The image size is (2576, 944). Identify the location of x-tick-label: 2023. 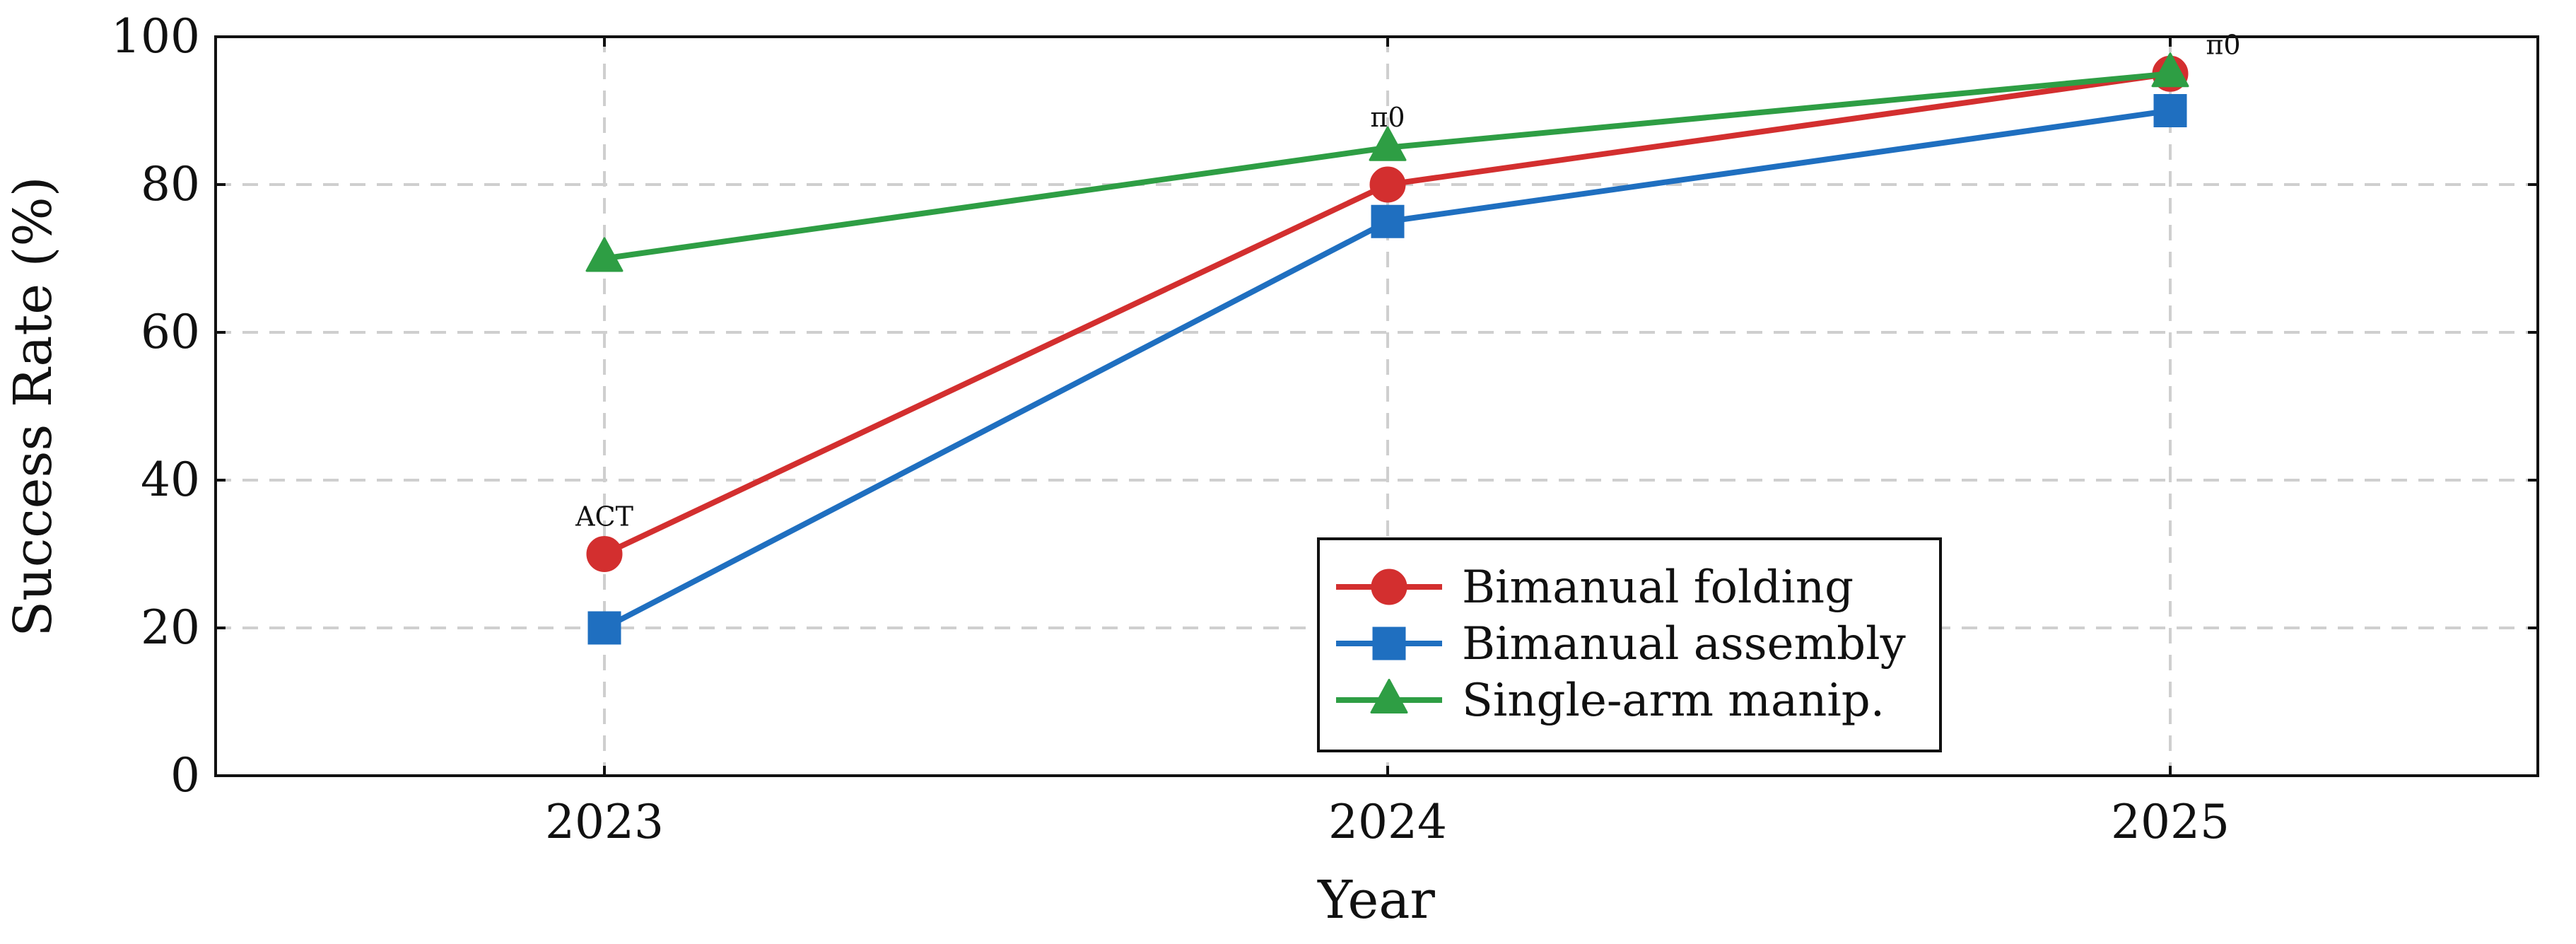
(605, 822).